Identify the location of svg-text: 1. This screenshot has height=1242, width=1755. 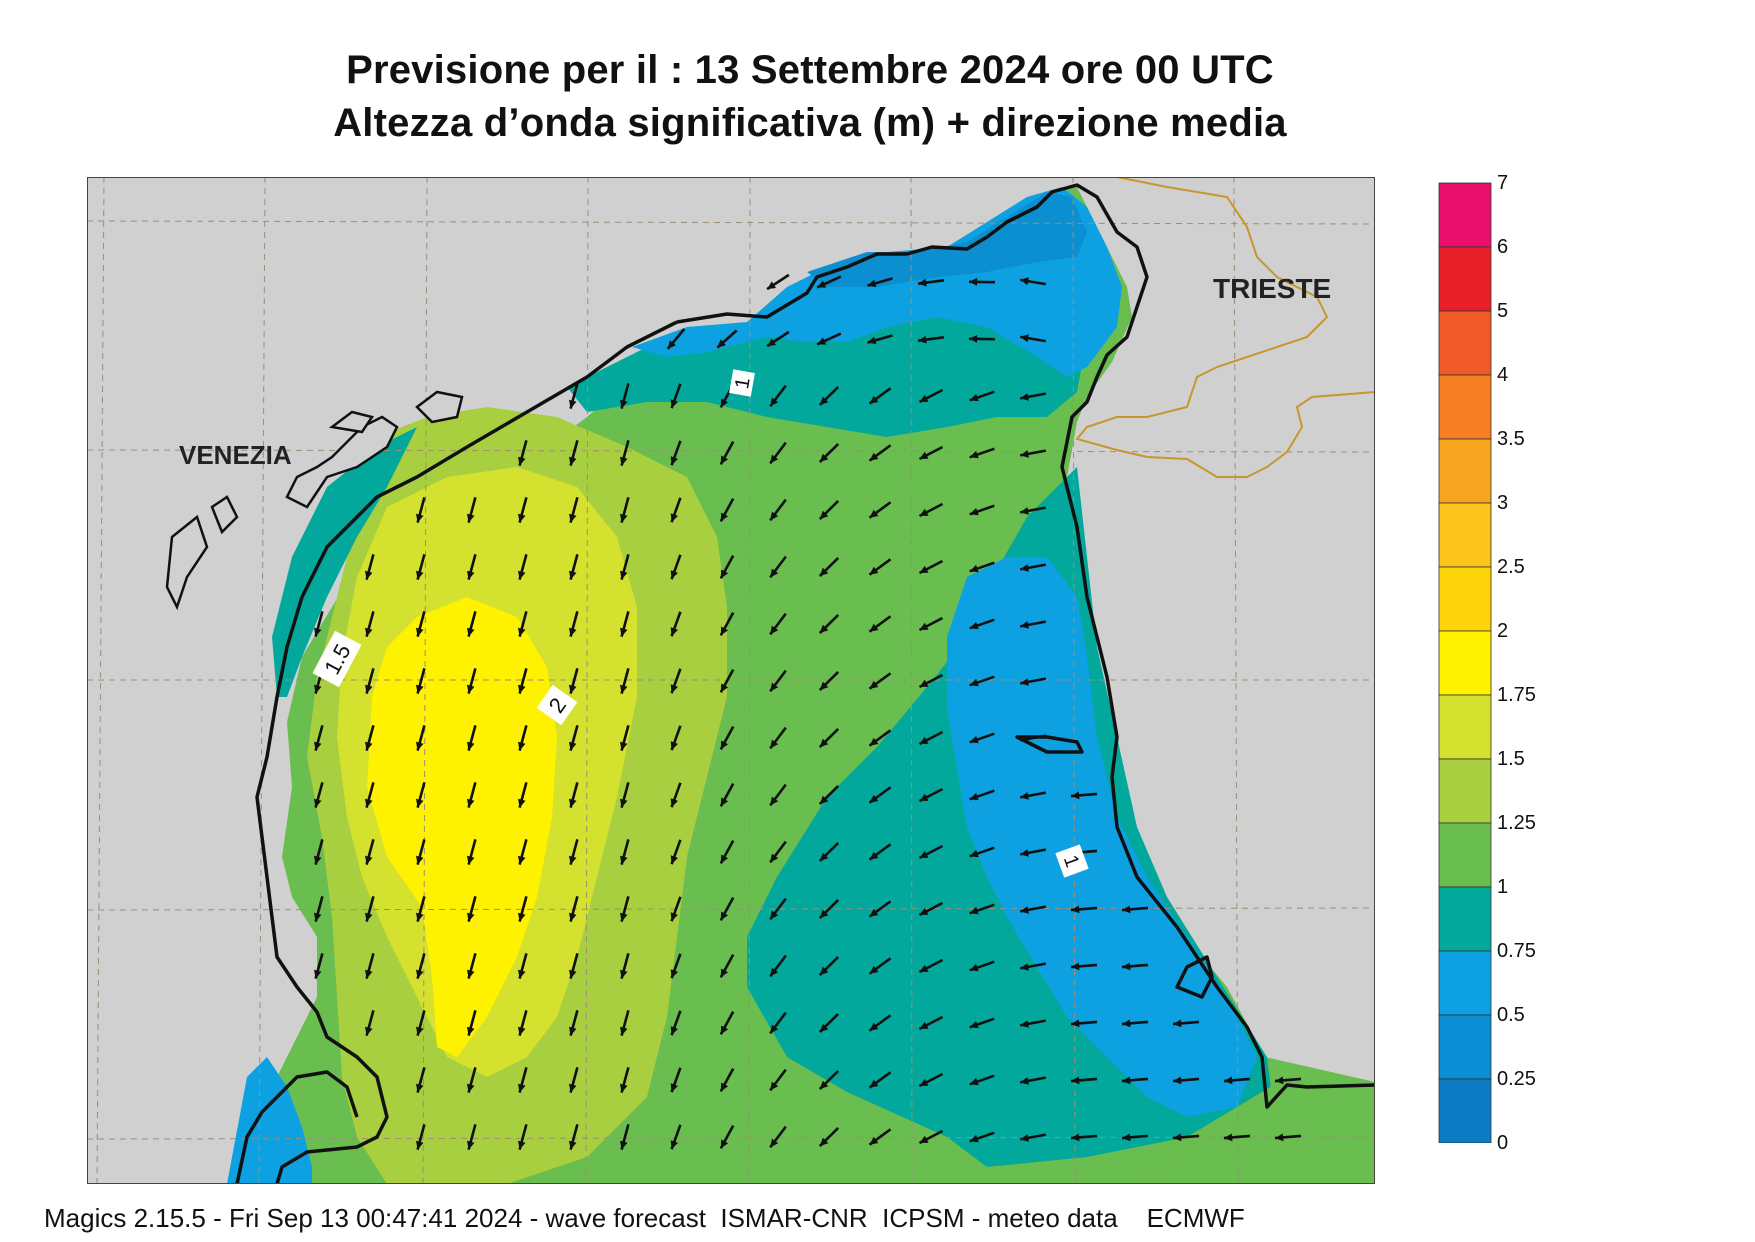
(743, 383).